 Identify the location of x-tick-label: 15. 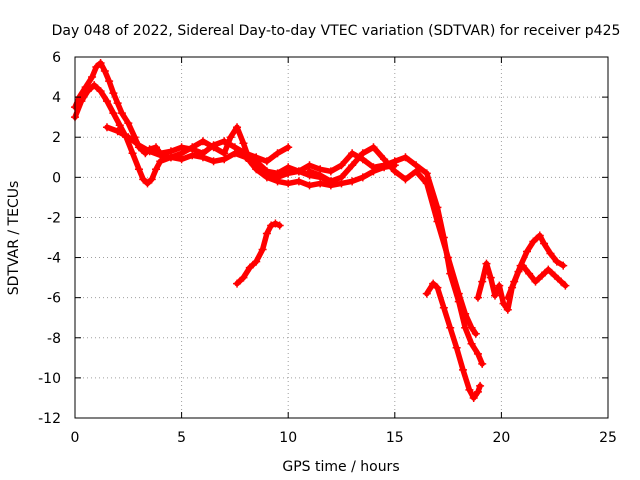
(395, 438).